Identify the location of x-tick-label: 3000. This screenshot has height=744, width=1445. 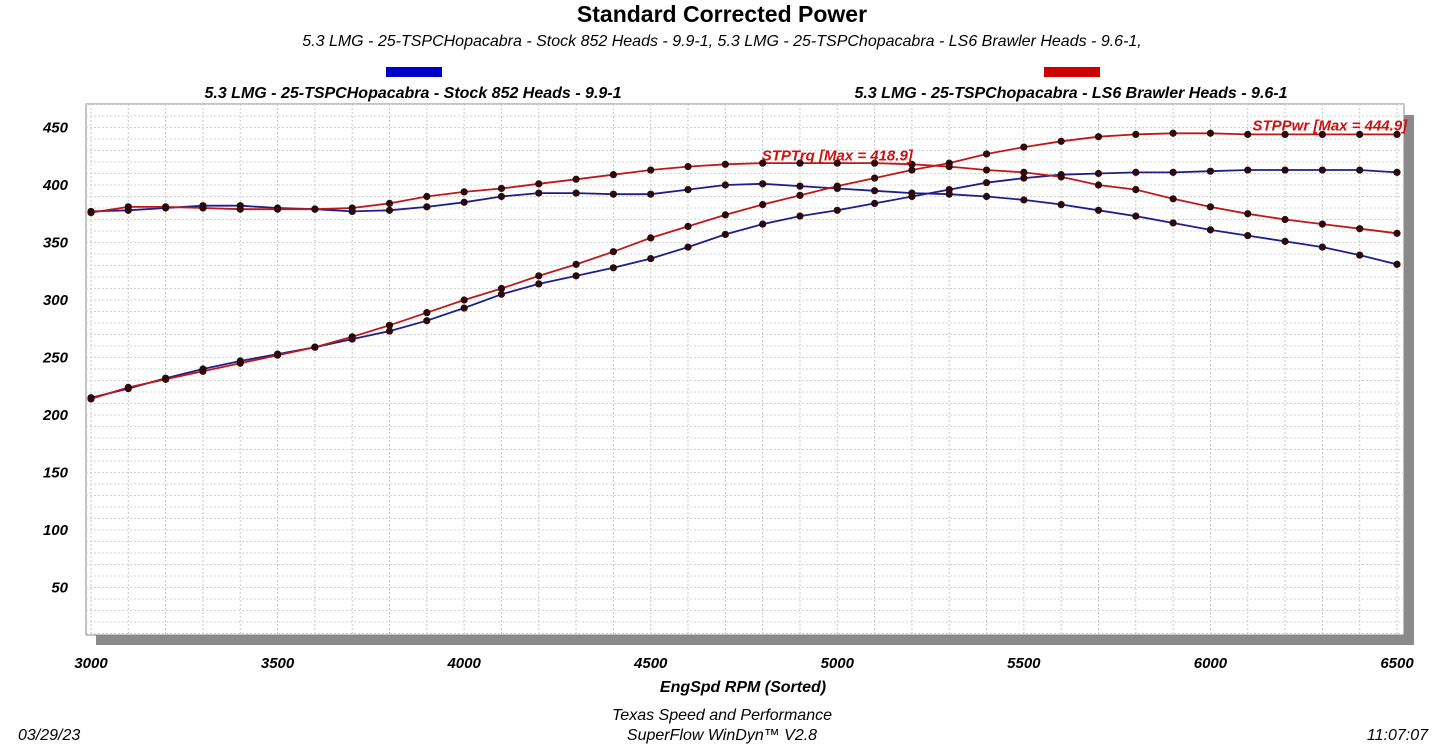
(91, 663).